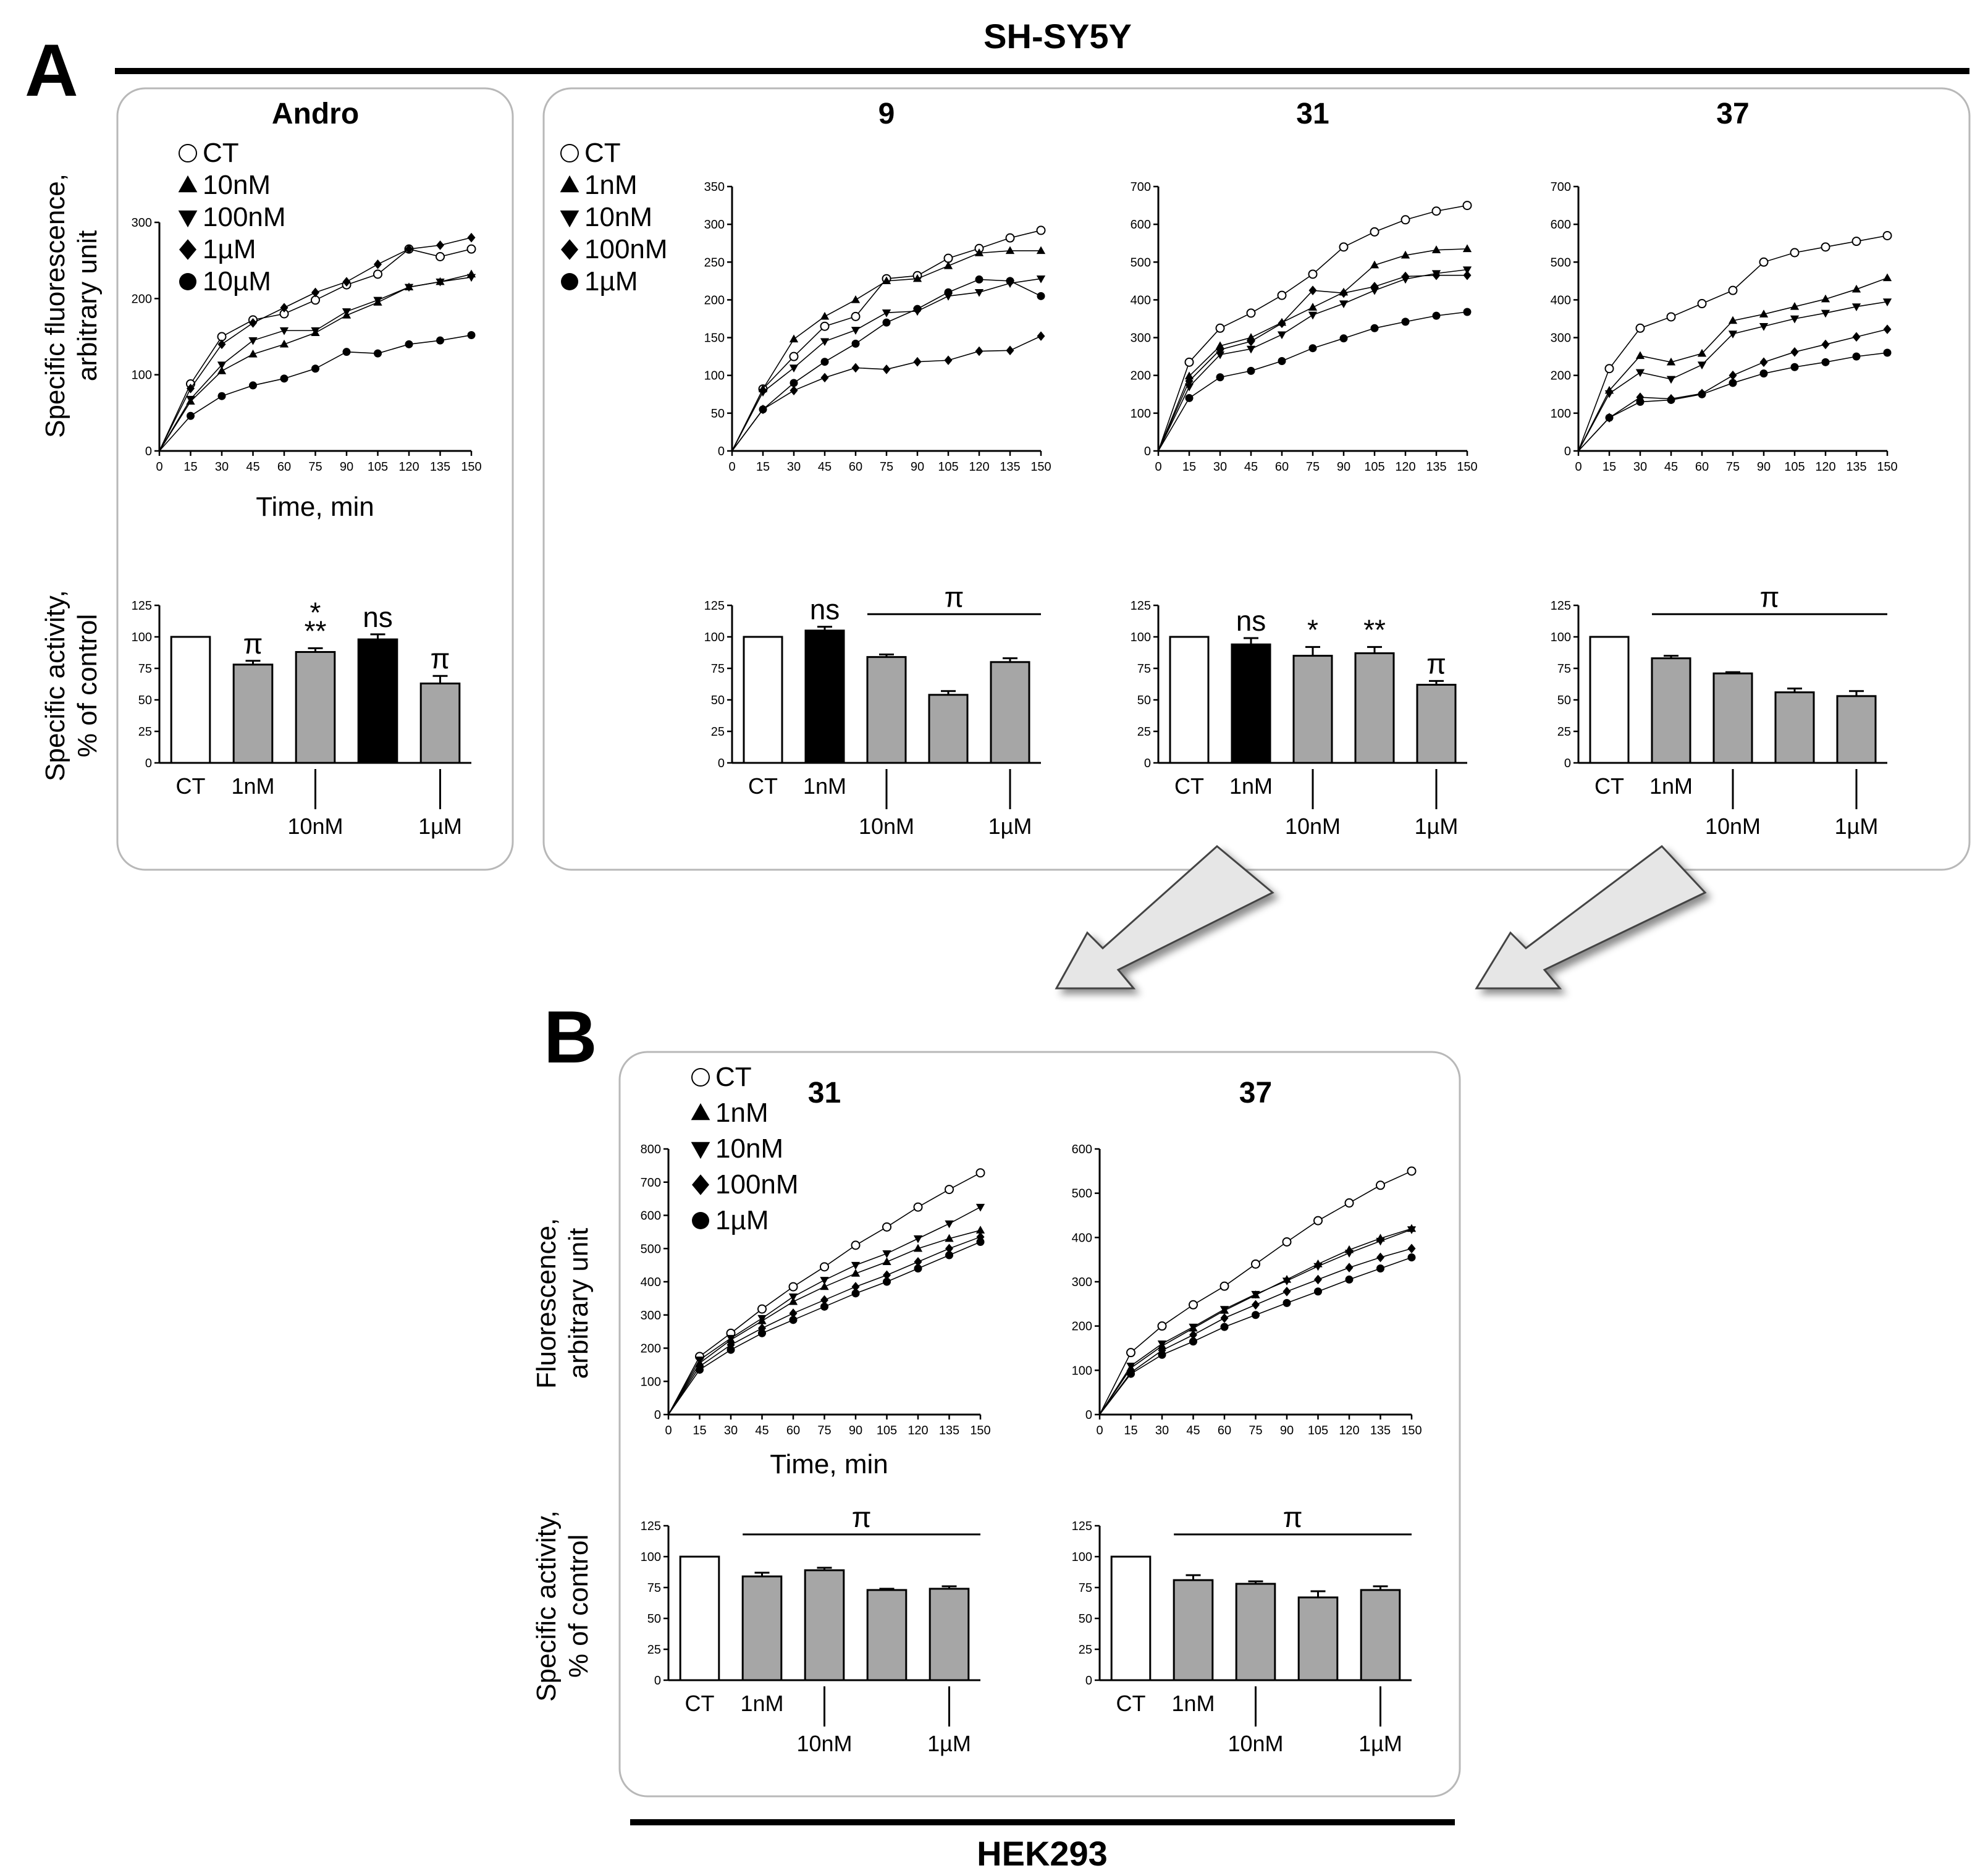 The height and width of the screenshot is (1876, 1988). Describe the element at coordinates (1561, 638) in the screenshot. I see `A-37-bar-ytick-label: 100` at that location.